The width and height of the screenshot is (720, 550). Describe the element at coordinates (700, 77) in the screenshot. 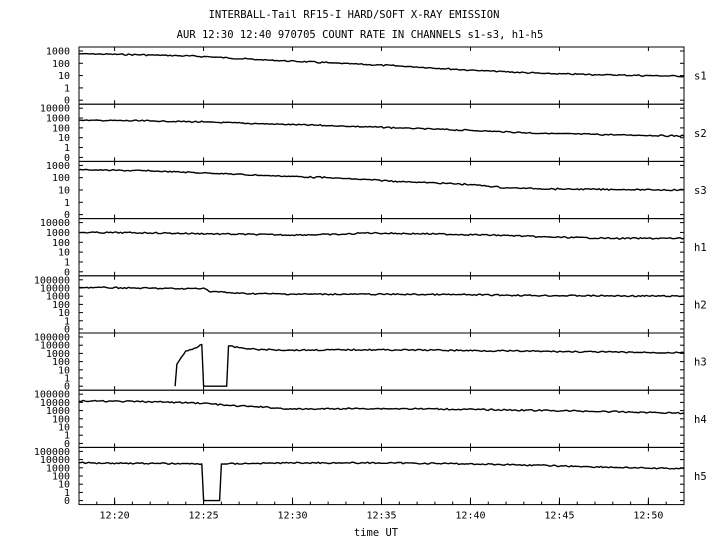

I see `channel-label-s1: s1` at that location.